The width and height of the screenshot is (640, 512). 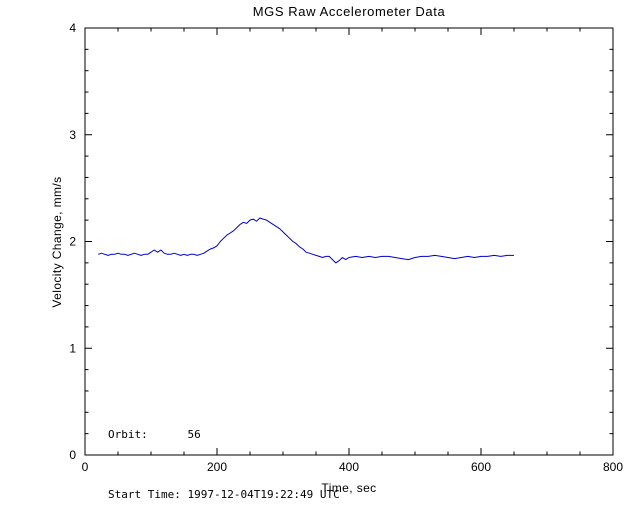 I want to click on y-tick-label: 0, so click(x=72, y=455).